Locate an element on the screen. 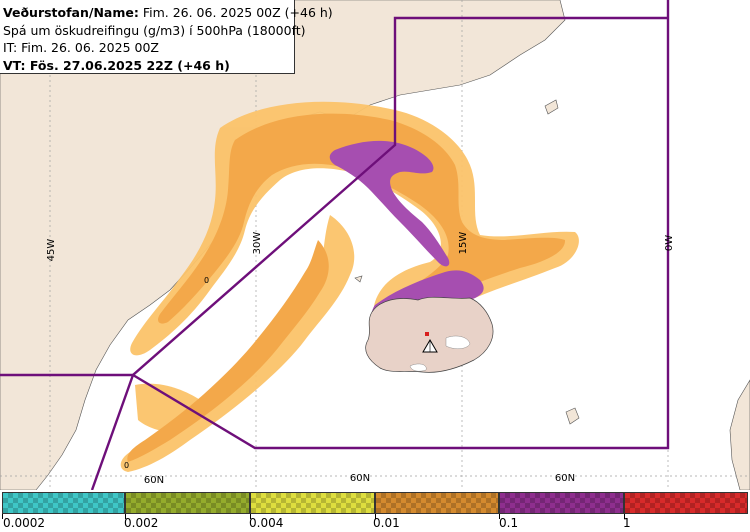  info-vt-value: Fös. 27.06.2025 22Z (+46 h) is located at coordinates (127, 65).